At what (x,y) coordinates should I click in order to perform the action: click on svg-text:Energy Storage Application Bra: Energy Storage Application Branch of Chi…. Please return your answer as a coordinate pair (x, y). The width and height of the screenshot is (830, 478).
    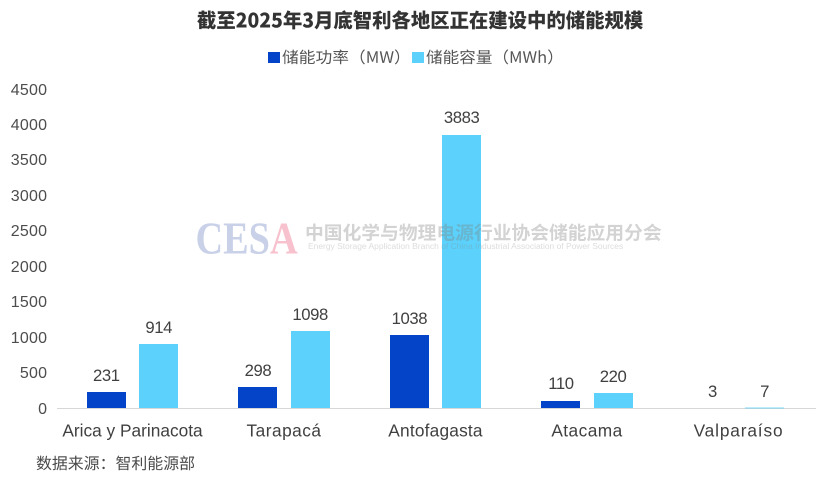
    Looking at the image, I should click on (465, 246).